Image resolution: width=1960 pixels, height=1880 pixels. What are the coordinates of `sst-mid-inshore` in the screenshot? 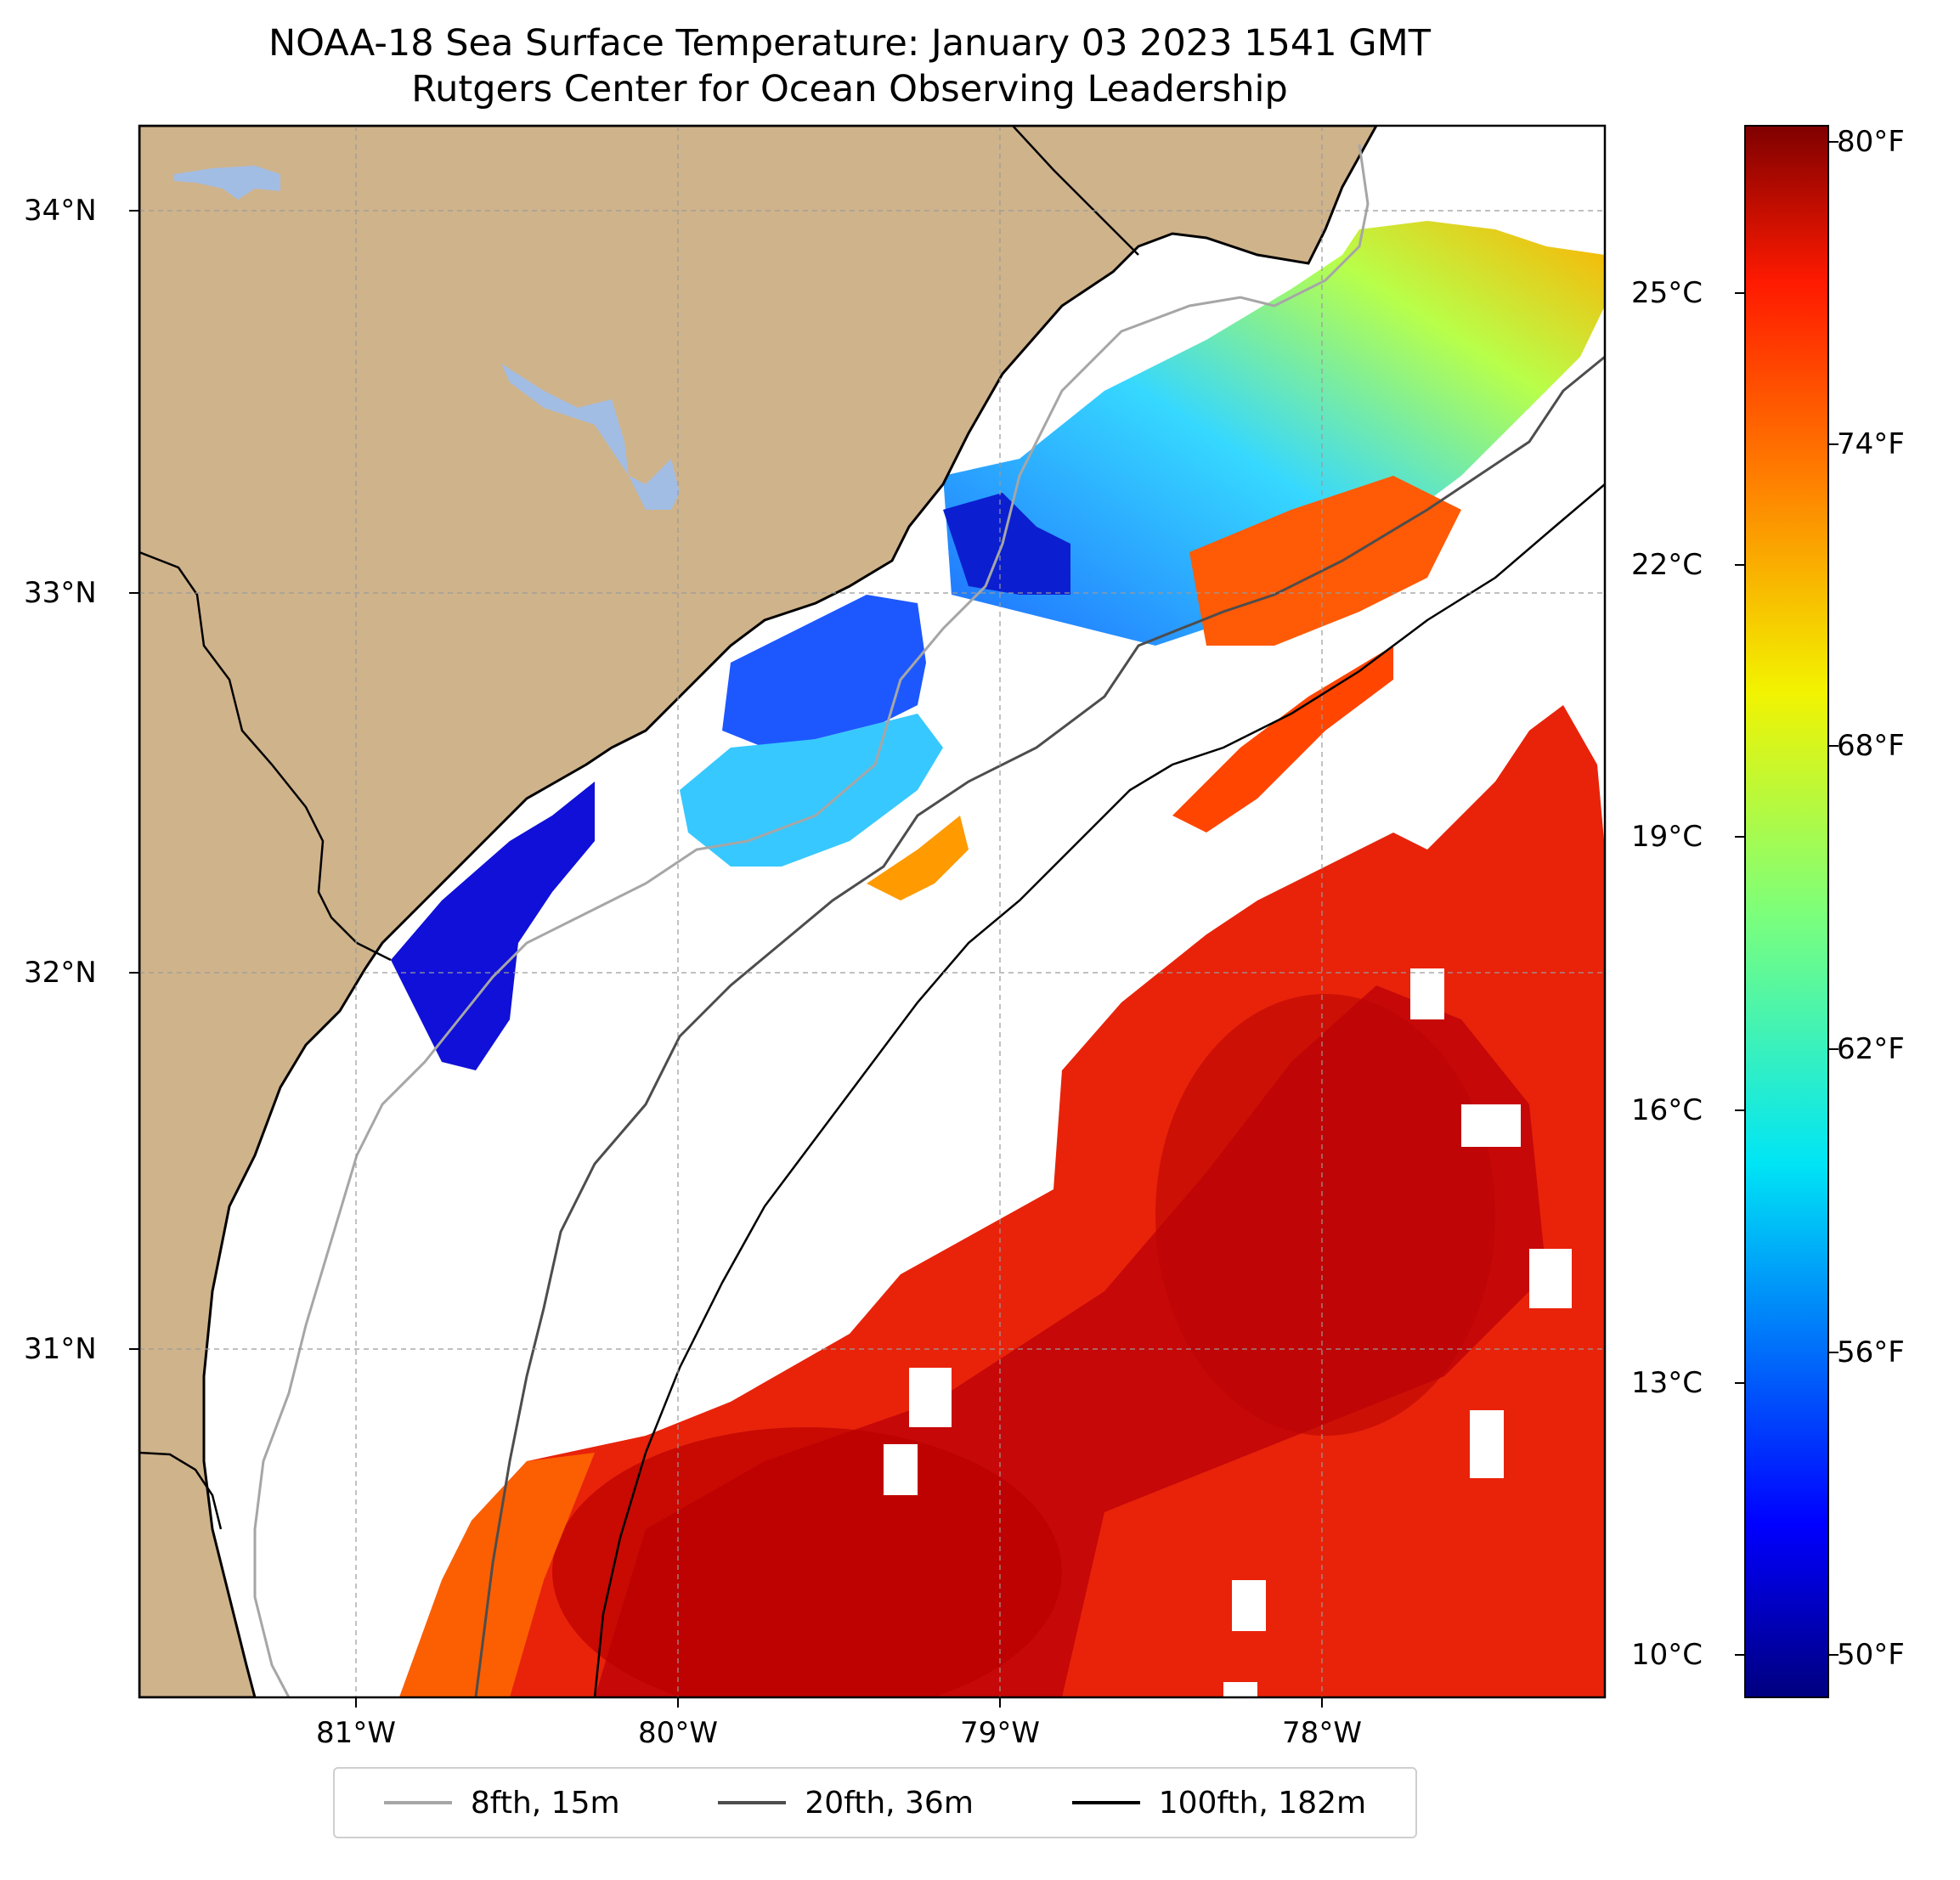 It's located at (812, 790).